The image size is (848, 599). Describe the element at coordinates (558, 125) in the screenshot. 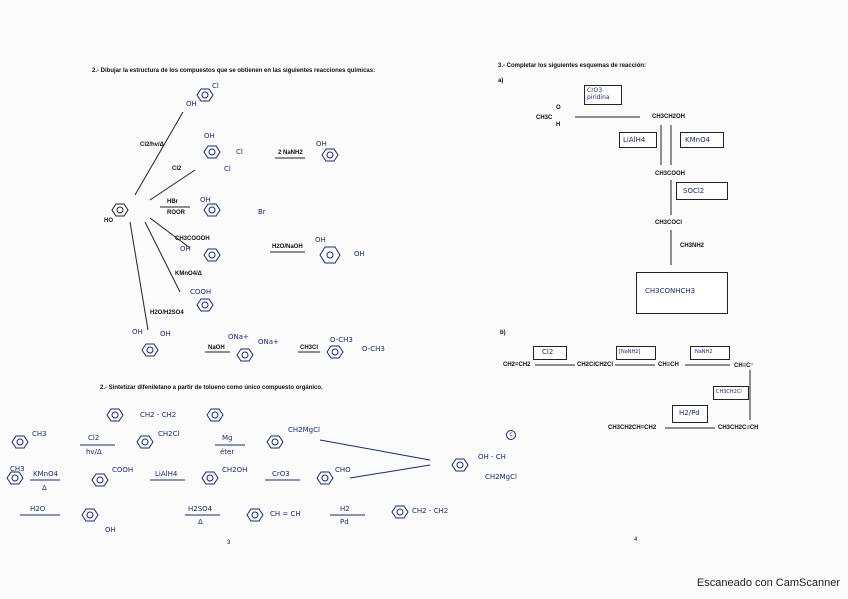

I see `aldehyde-hydrogen: H` at that location.